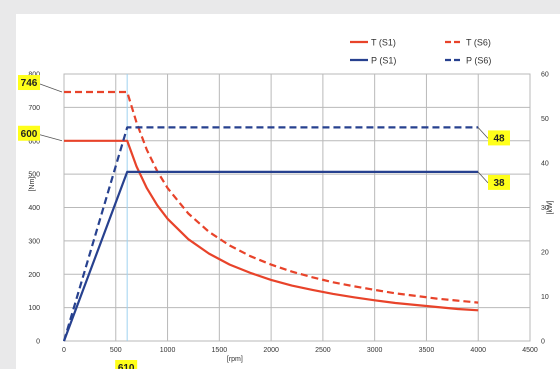  What do you see at coordinates (420, 52) in the screenshot?
I see `legend: T (S1) T (S6) P (S1) P (S6)` at bounding box center [420, 52].